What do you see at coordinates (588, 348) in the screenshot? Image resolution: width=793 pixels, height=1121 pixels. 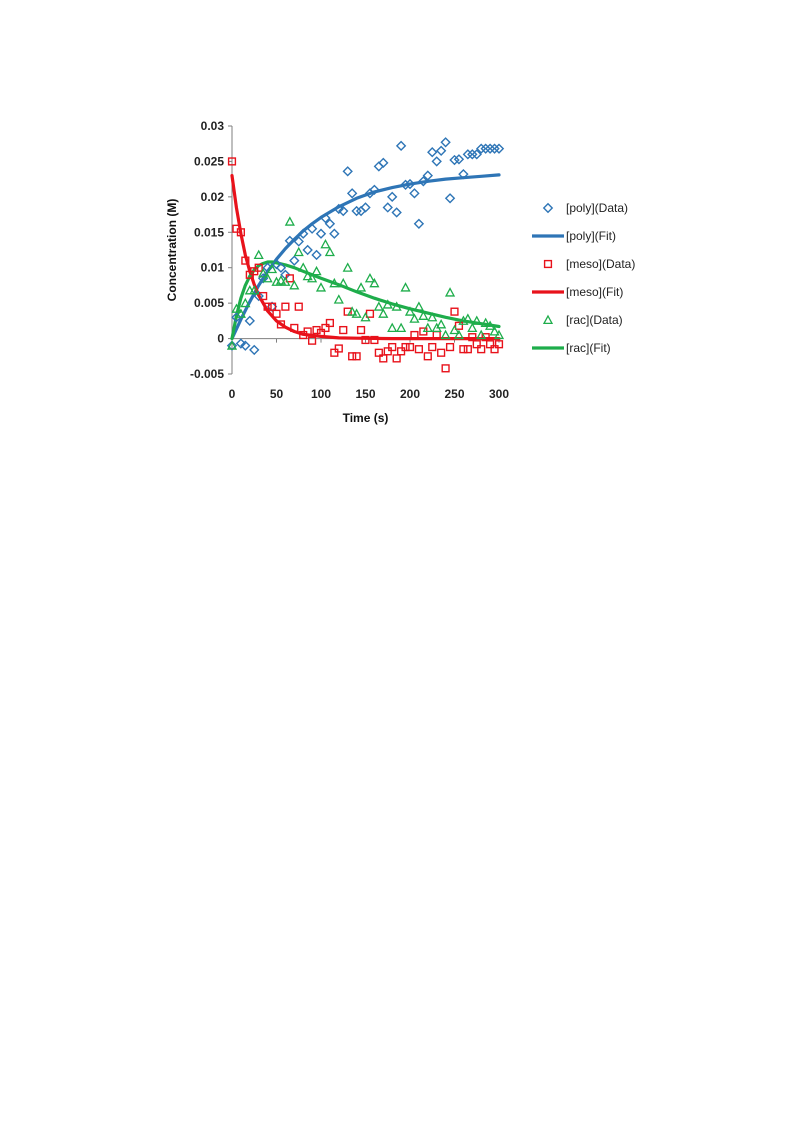 I see `legend-label-rac-fit: [rac](Fit)` at bounding box center [588, 348].